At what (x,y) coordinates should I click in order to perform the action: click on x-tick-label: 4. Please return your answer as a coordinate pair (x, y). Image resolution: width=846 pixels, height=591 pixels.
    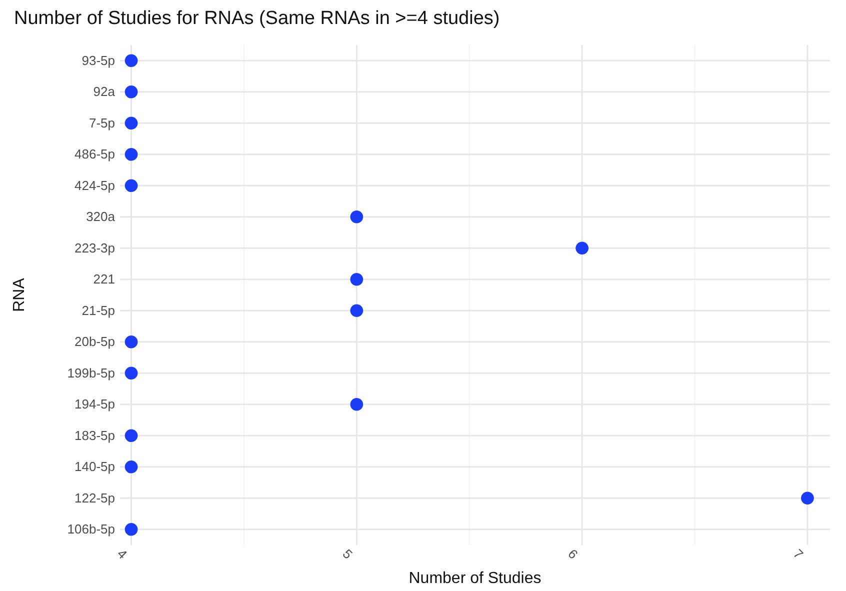
    Looking at the image, I should click on (122, 554).